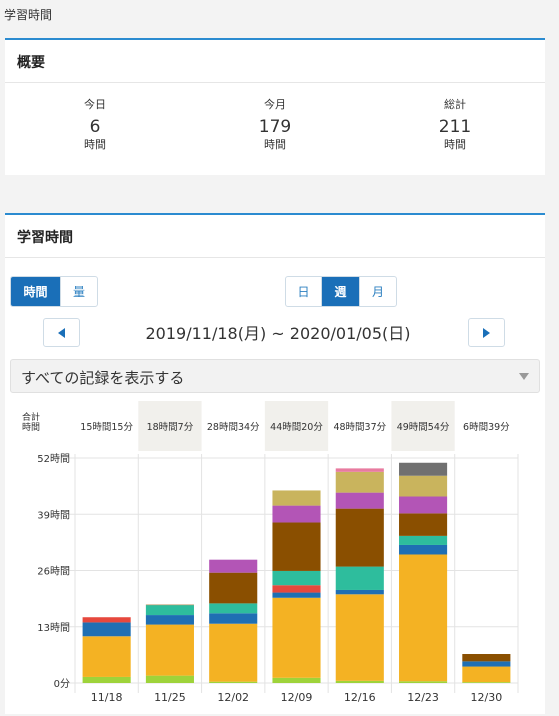  I want to click on column-total-label: 15時間15分, so click(106, 427).